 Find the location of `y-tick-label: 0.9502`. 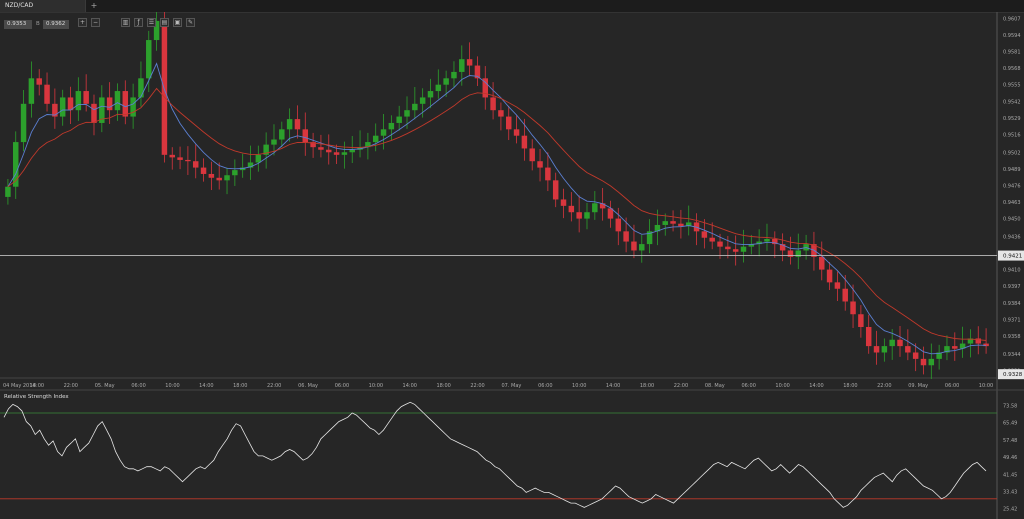

y-tick-label: 0.9502 is located at coordinates (1012, 153).